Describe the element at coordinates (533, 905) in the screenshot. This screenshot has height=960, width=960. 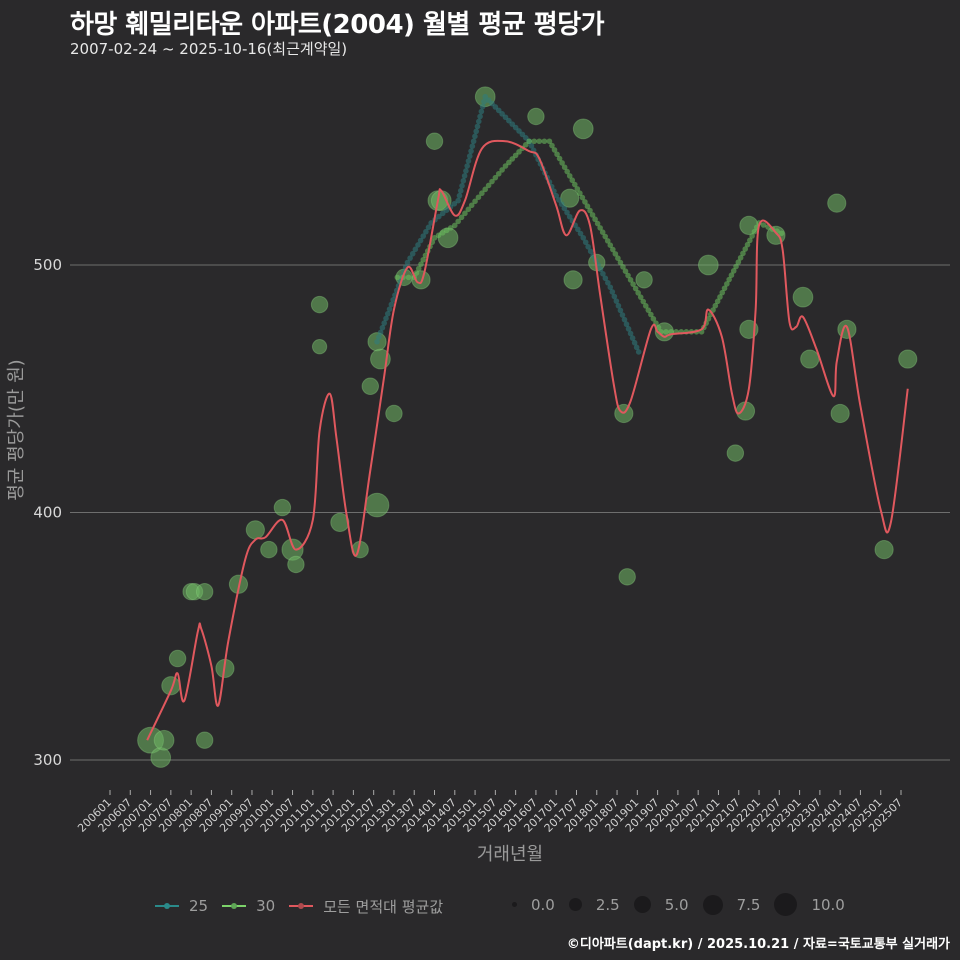
I see `size-legend-item: 0.0` at that location.